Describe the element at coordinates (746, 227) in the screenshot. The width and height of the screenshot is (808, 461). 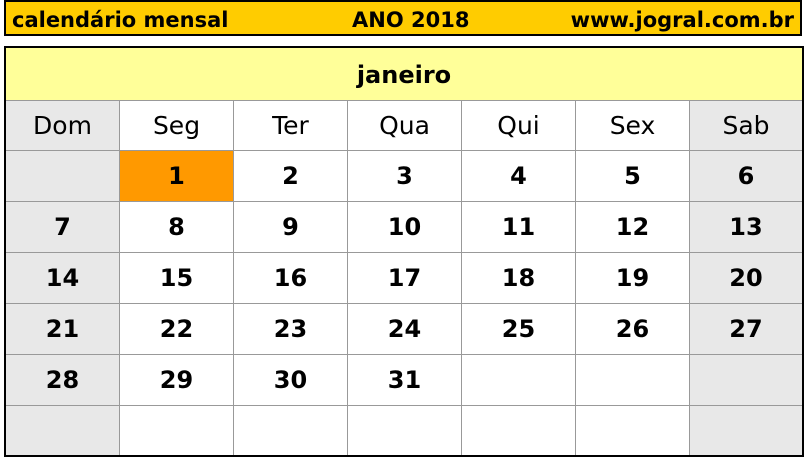
I see `day-cell: 13` at that location.